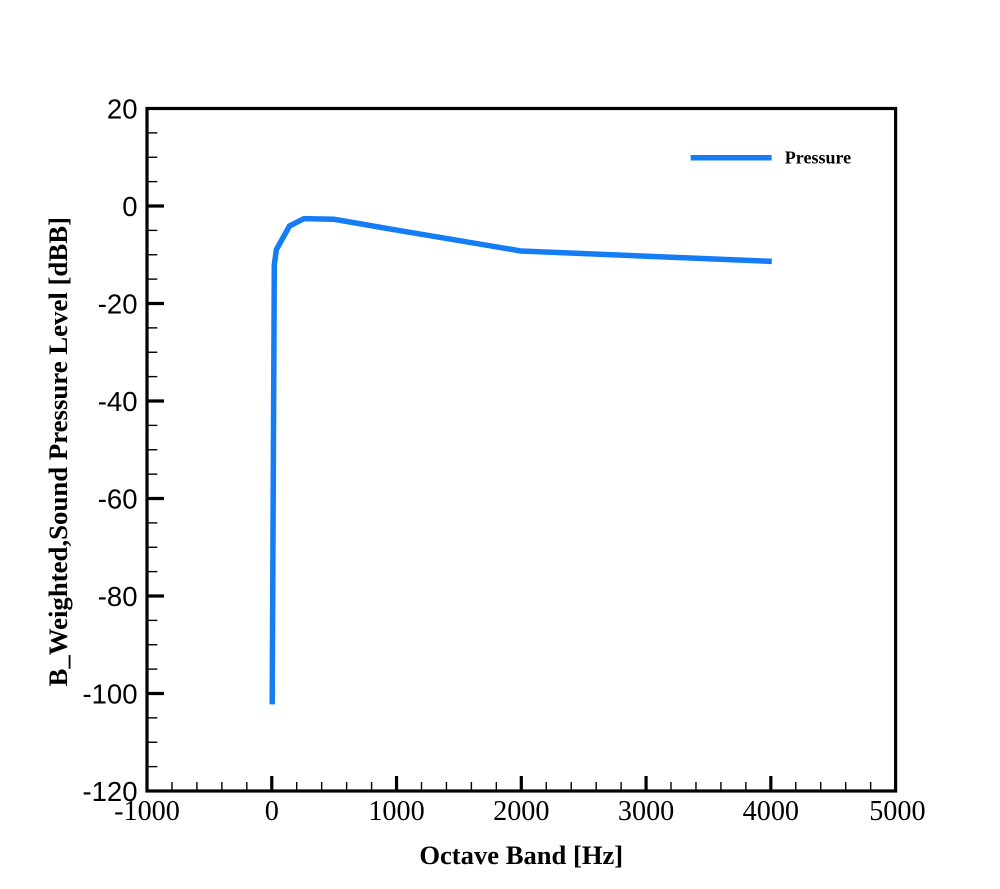  I want to click on svg-text: 1000, so click(396, 811).